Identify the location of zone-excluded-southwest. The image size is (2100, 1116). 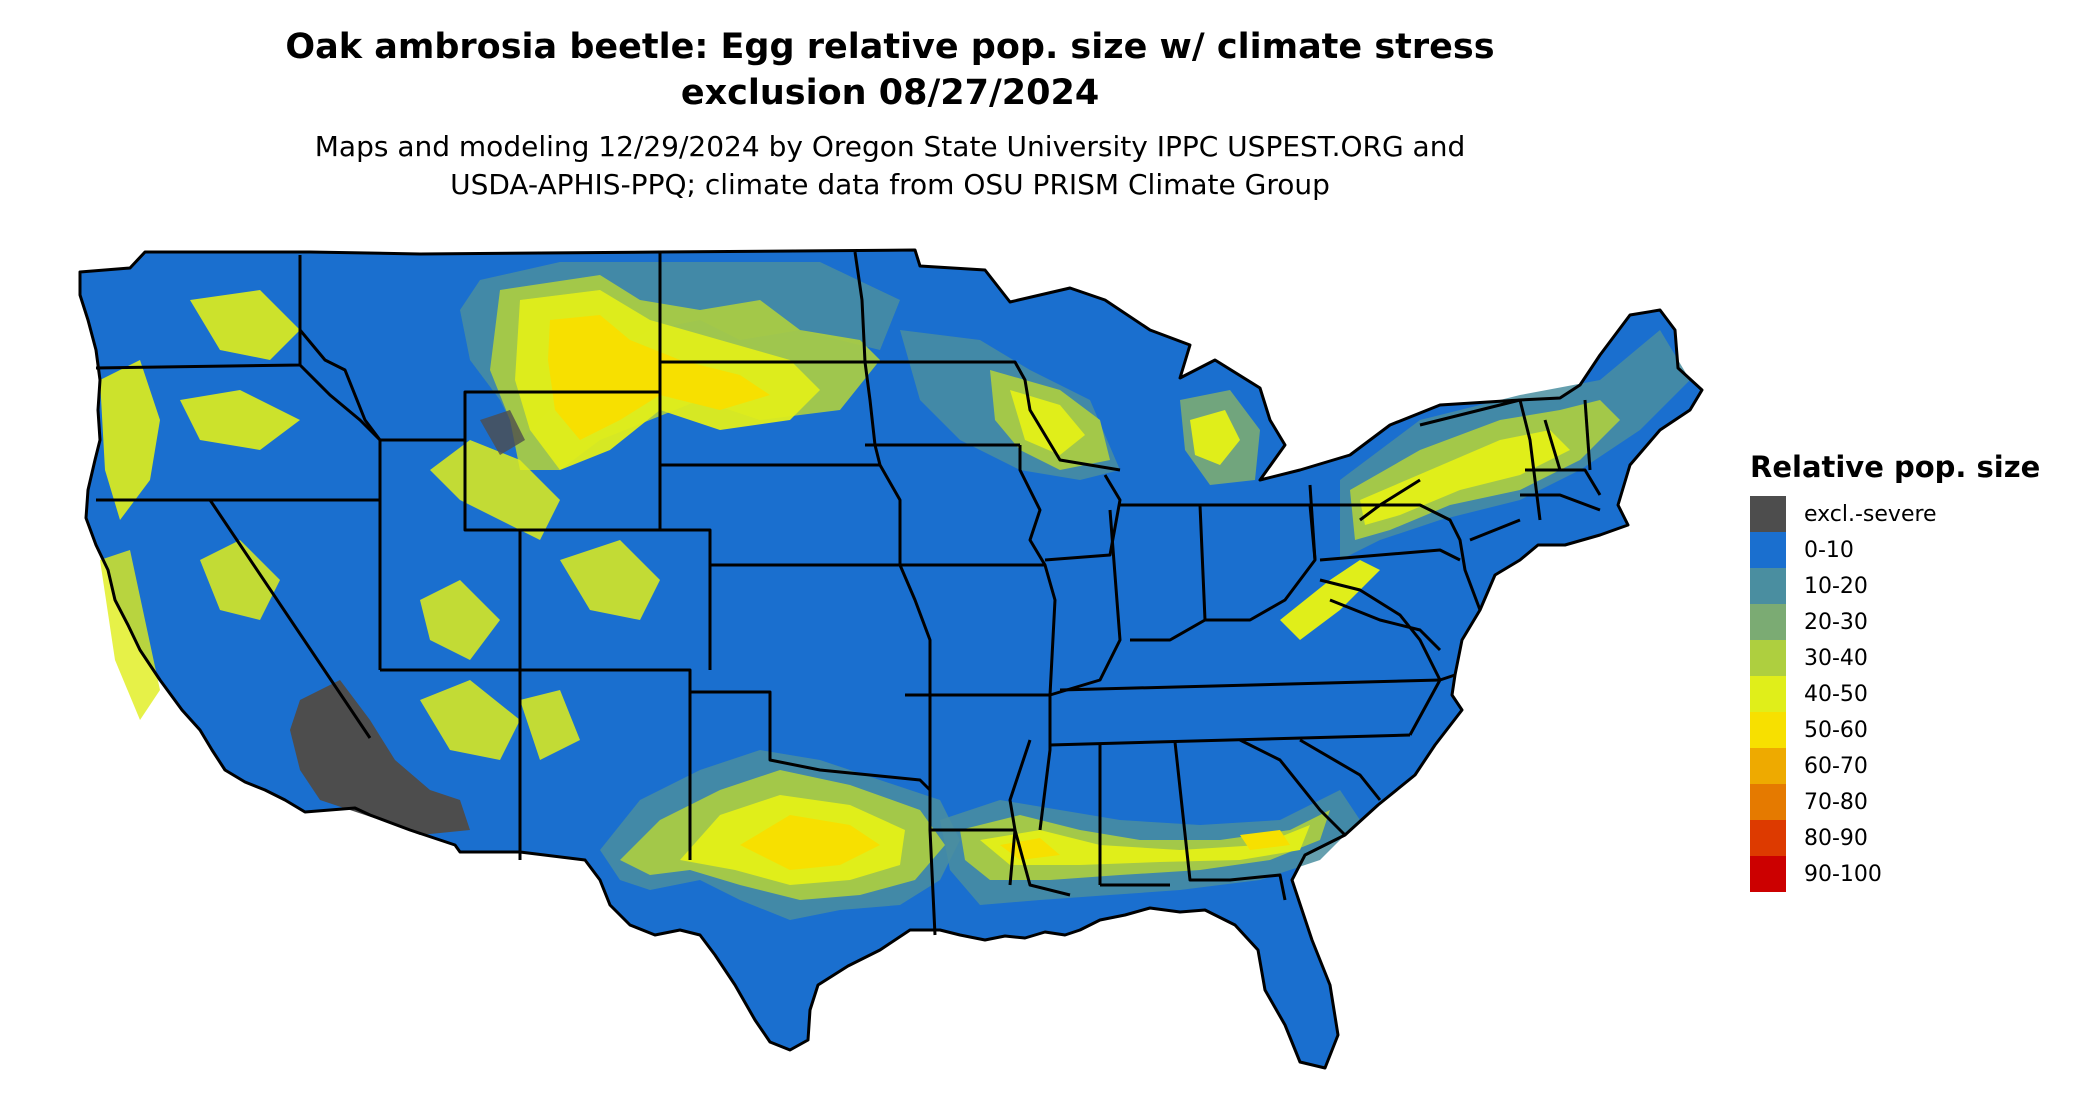
(380, 757).